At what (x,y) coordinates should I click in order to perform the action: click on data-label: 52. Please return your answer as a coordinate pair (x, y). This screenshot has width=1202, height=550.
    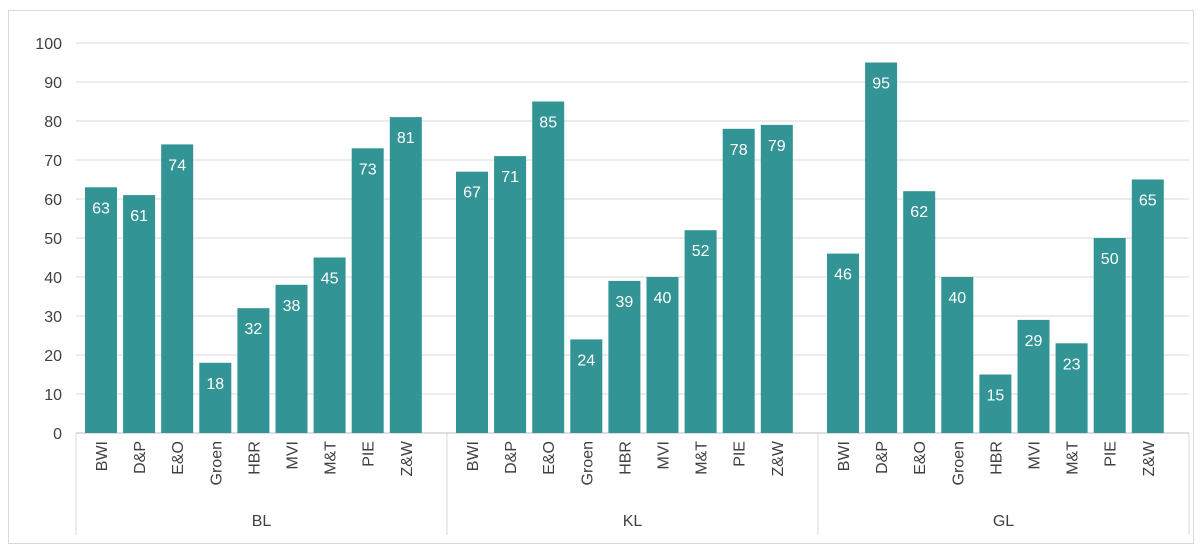
    Looking at the image, I should click on (701, 251).